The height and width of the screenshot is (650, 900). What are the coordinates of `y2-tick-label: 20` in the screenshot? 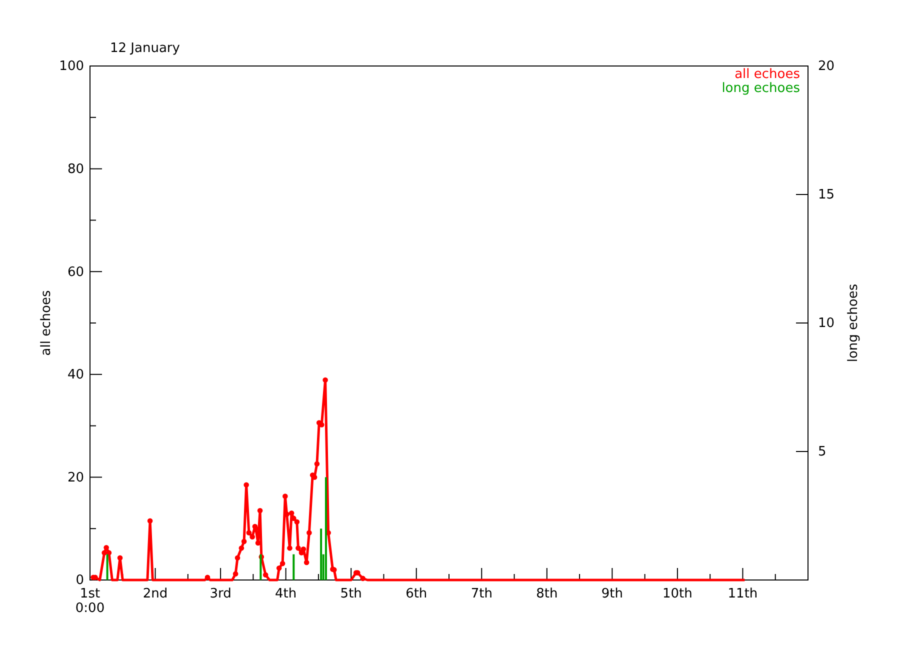 It's located at (826, 66).